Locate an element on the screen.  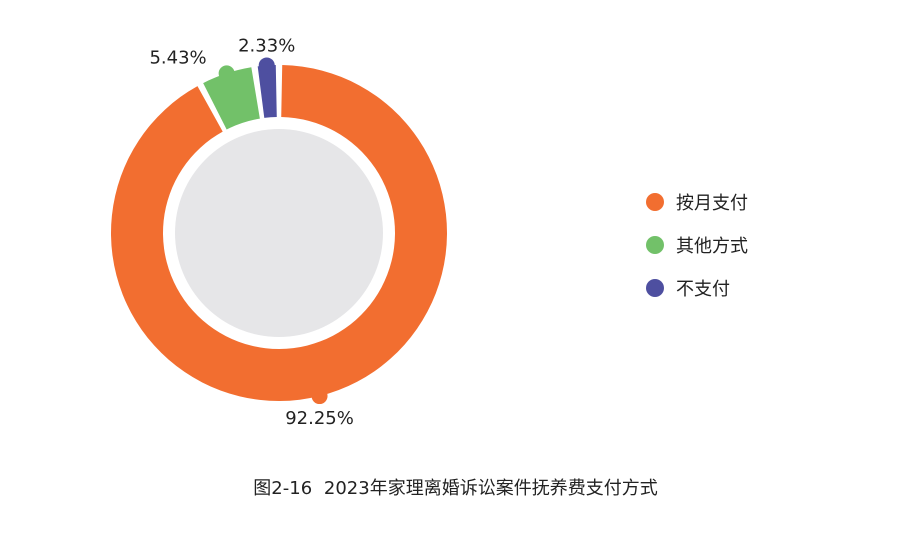
slice-other is located at coordinates (231, 98).